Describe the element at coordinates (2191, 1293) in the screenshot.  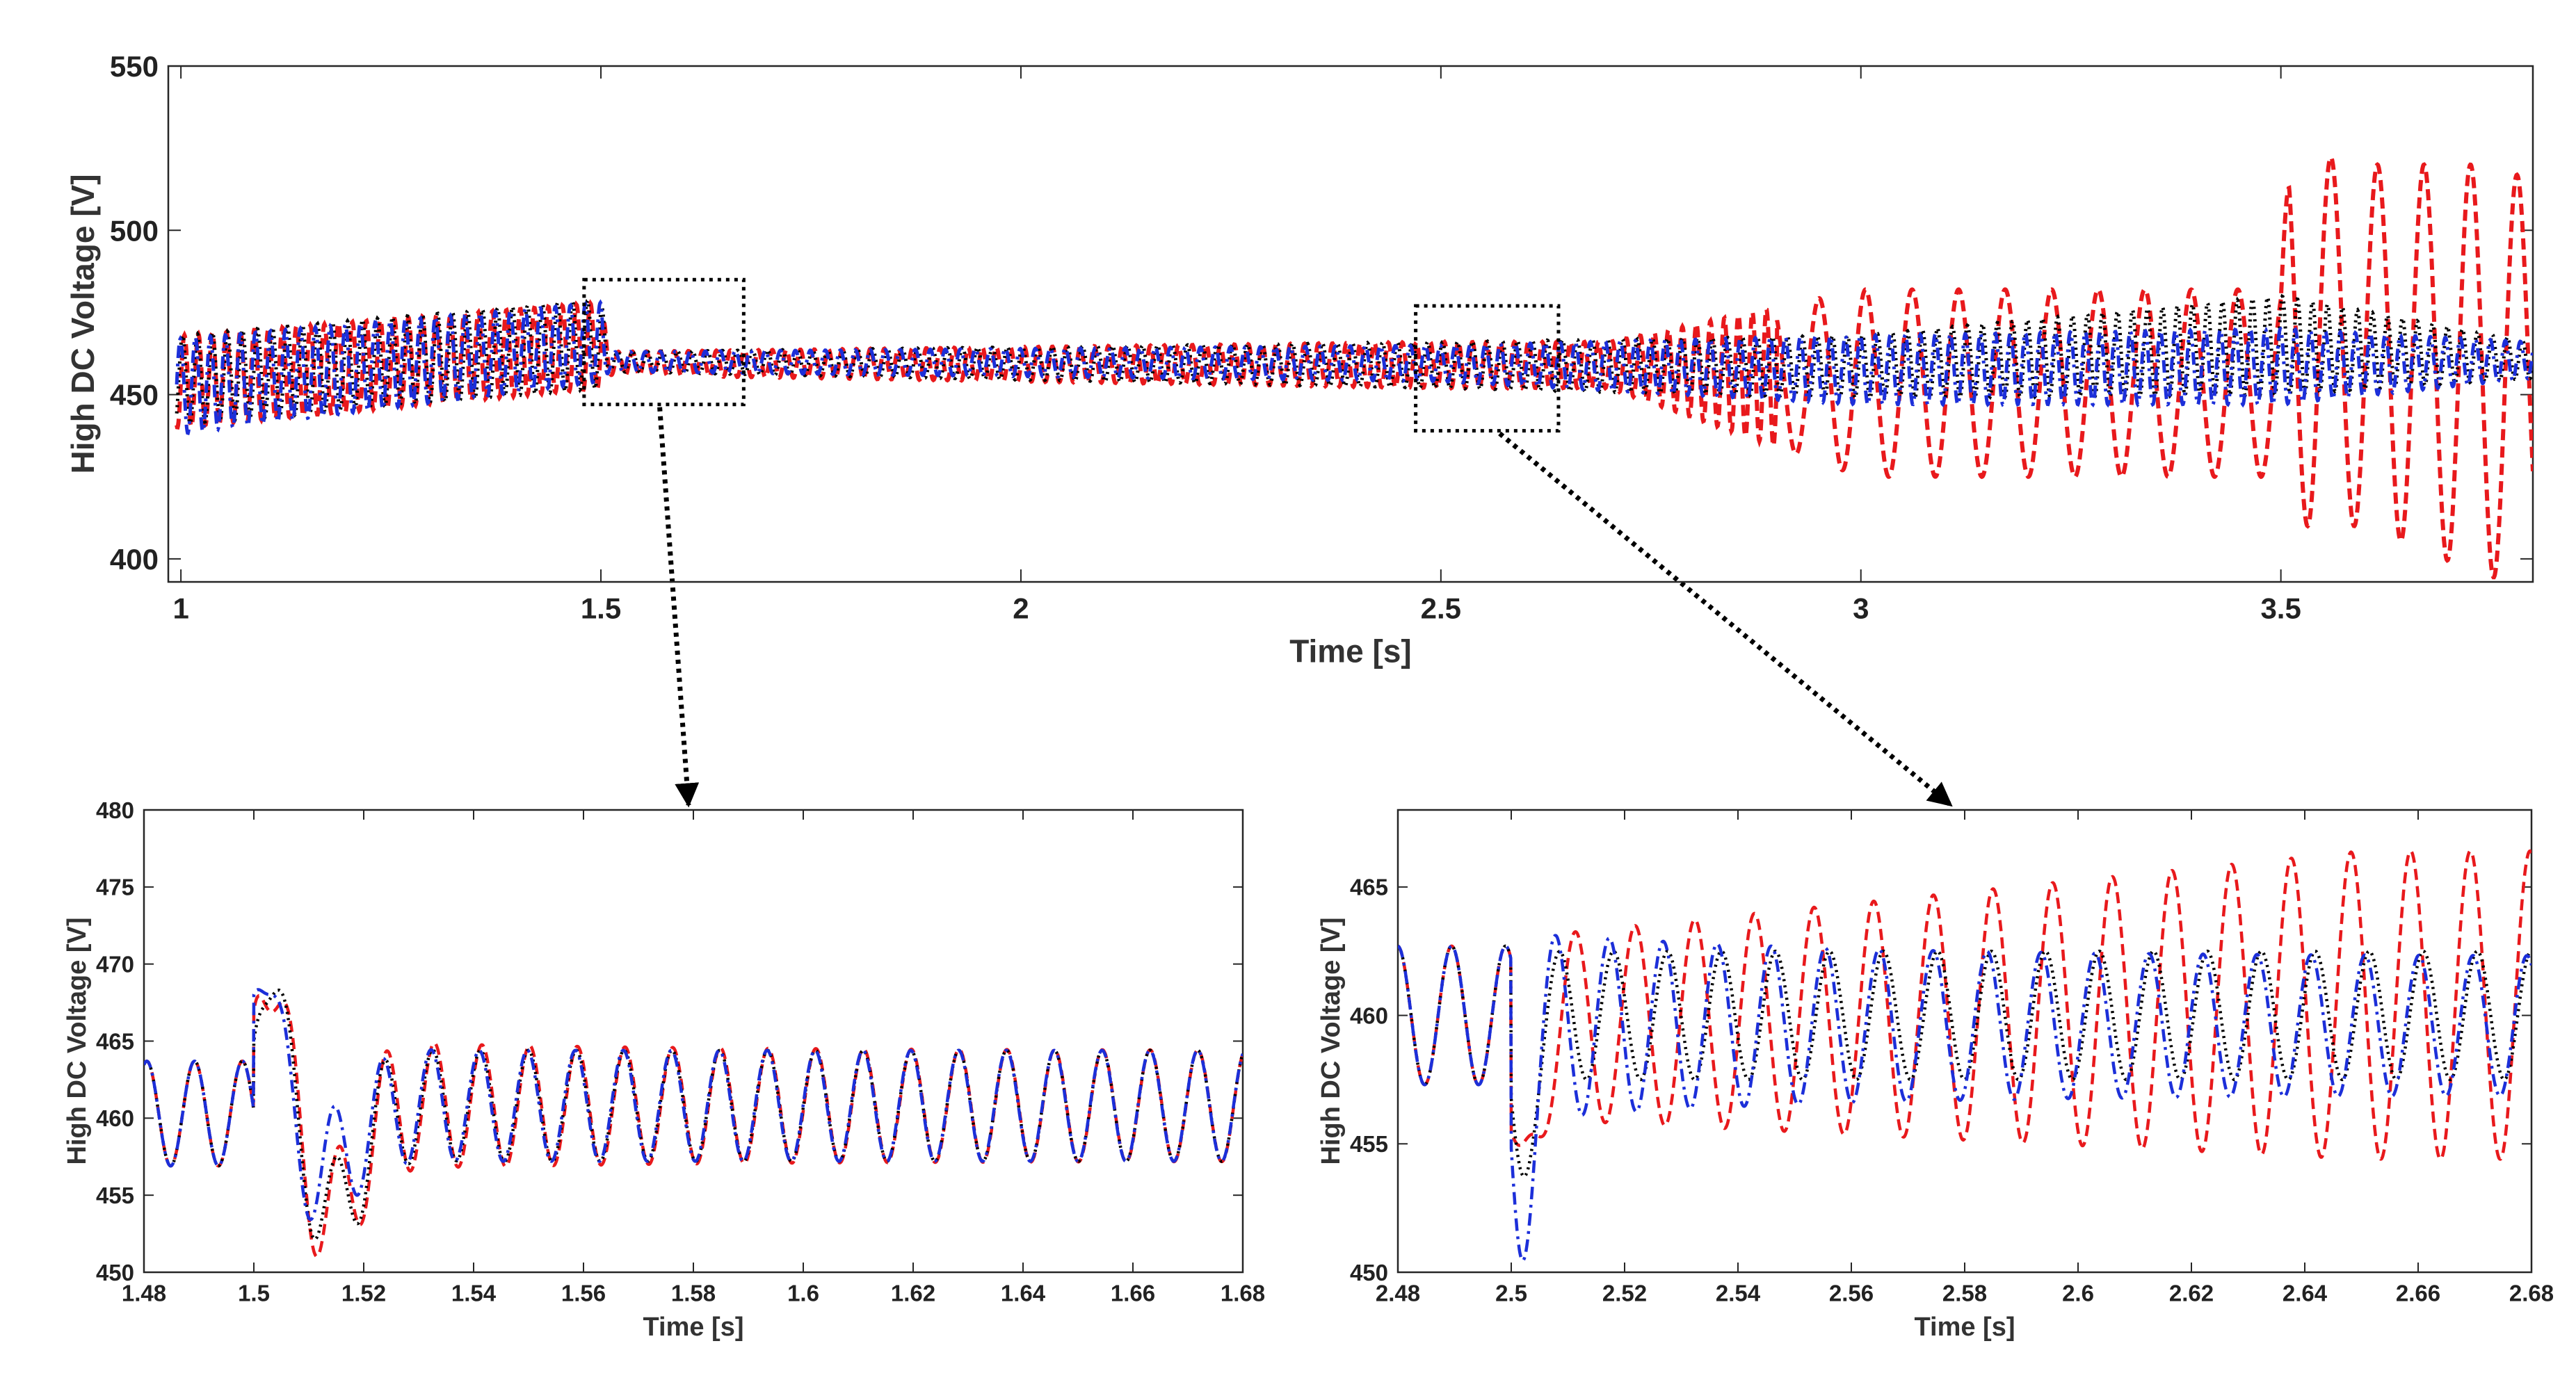
I see `x-tick-label: 2.62` at that location.